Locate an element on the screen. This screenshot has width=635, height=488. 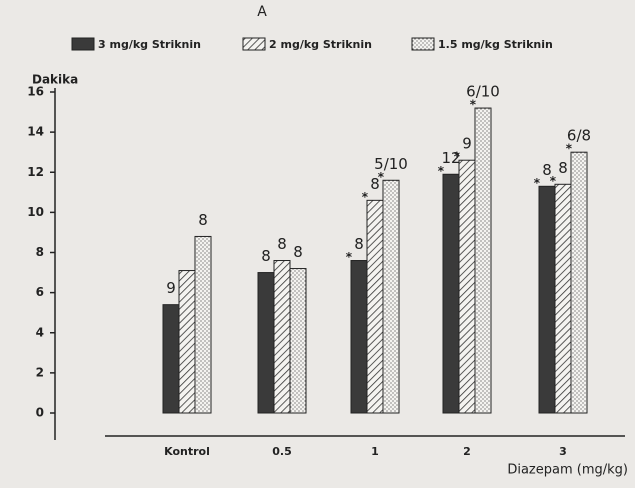
count-label: 6/8 is located at coordinates (579, 136).